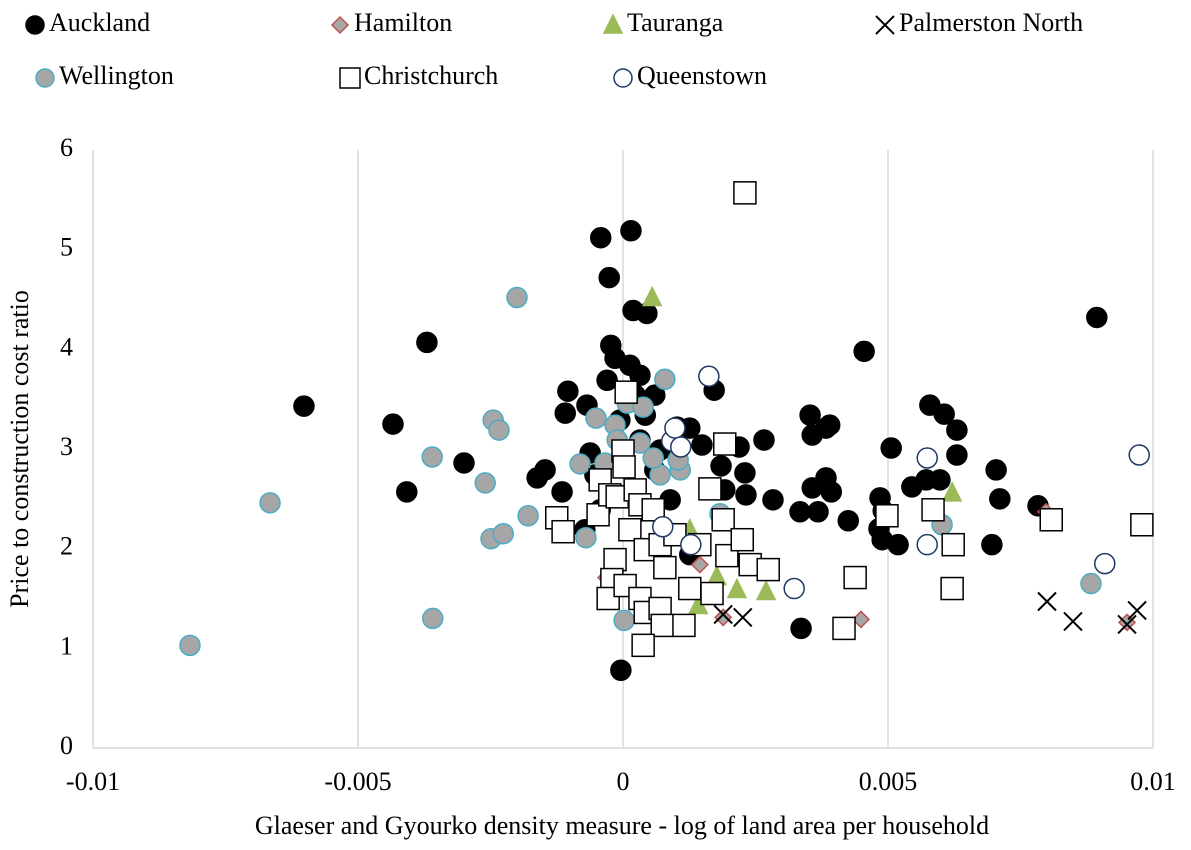 Image resolution: width=1191 pixels, height=850 pixels. What do you see at coordinates (66, 446) in the screenshot?
I see `y-tick-label: 3` at bounding box center [66, 446].